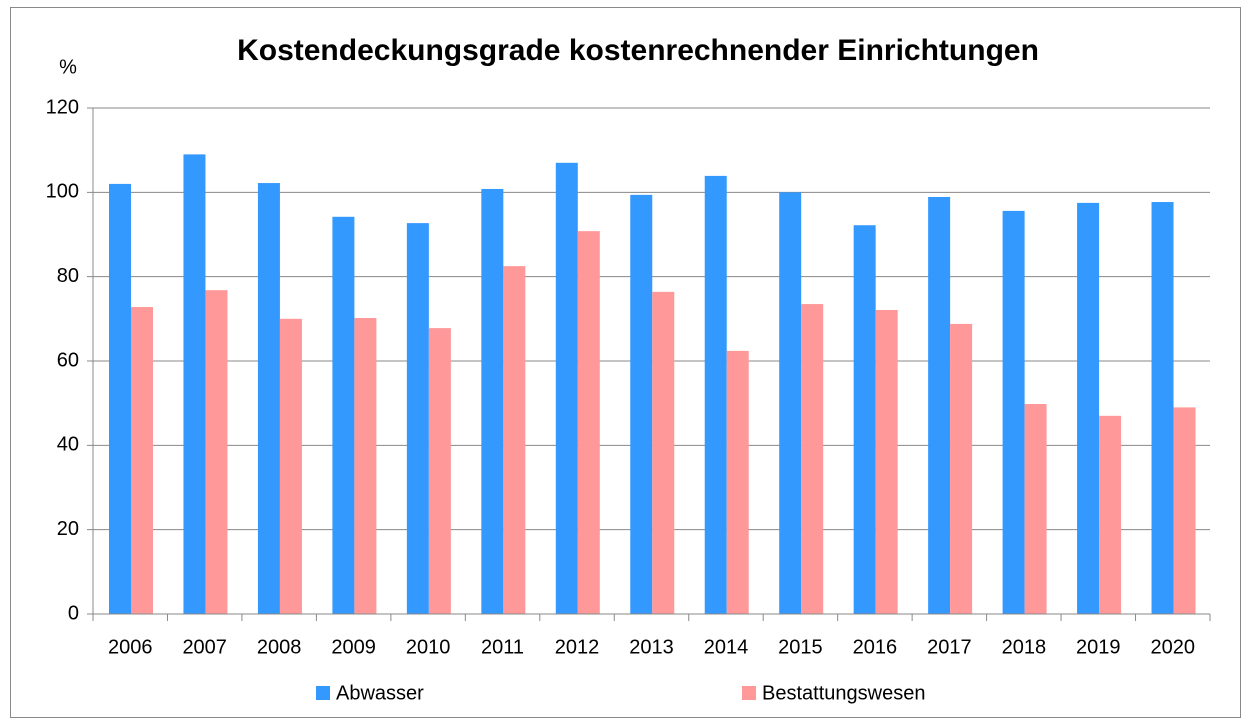  What do you see at coordinates (875, 647) in the screenshot?
I see `x-tick-label: 2016` at bounding box center [875, 647].